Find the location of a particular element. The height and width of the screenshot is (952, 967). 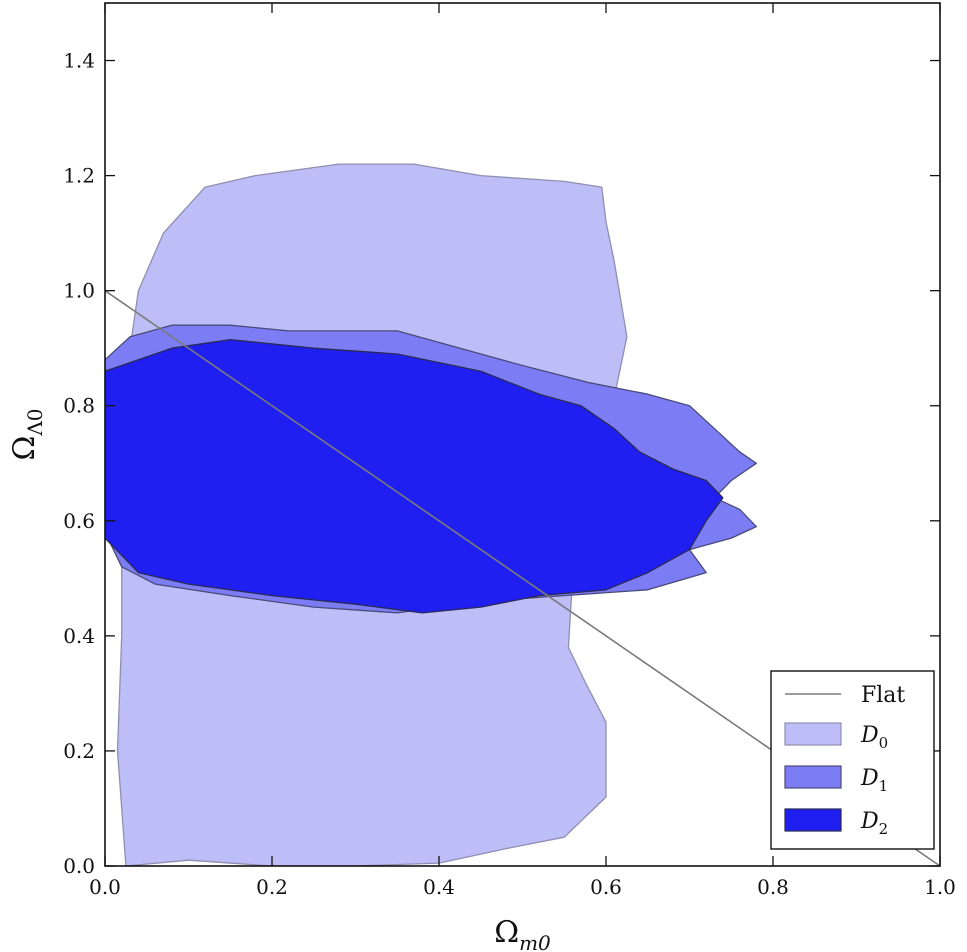

legend-label-2: D2 is located at coordinates (874, 823).